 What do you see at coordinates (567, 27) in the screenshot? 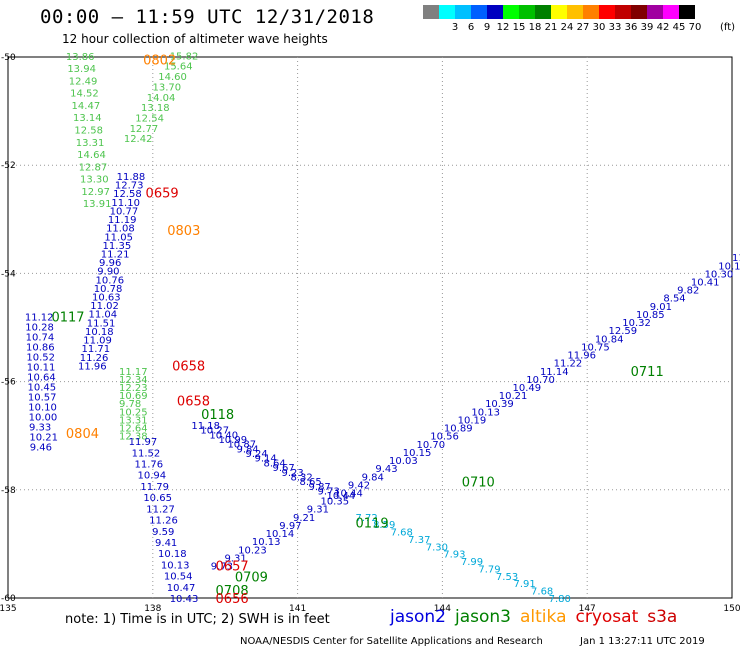
I see `legend-label: 24` at bounding box center [567, 27].